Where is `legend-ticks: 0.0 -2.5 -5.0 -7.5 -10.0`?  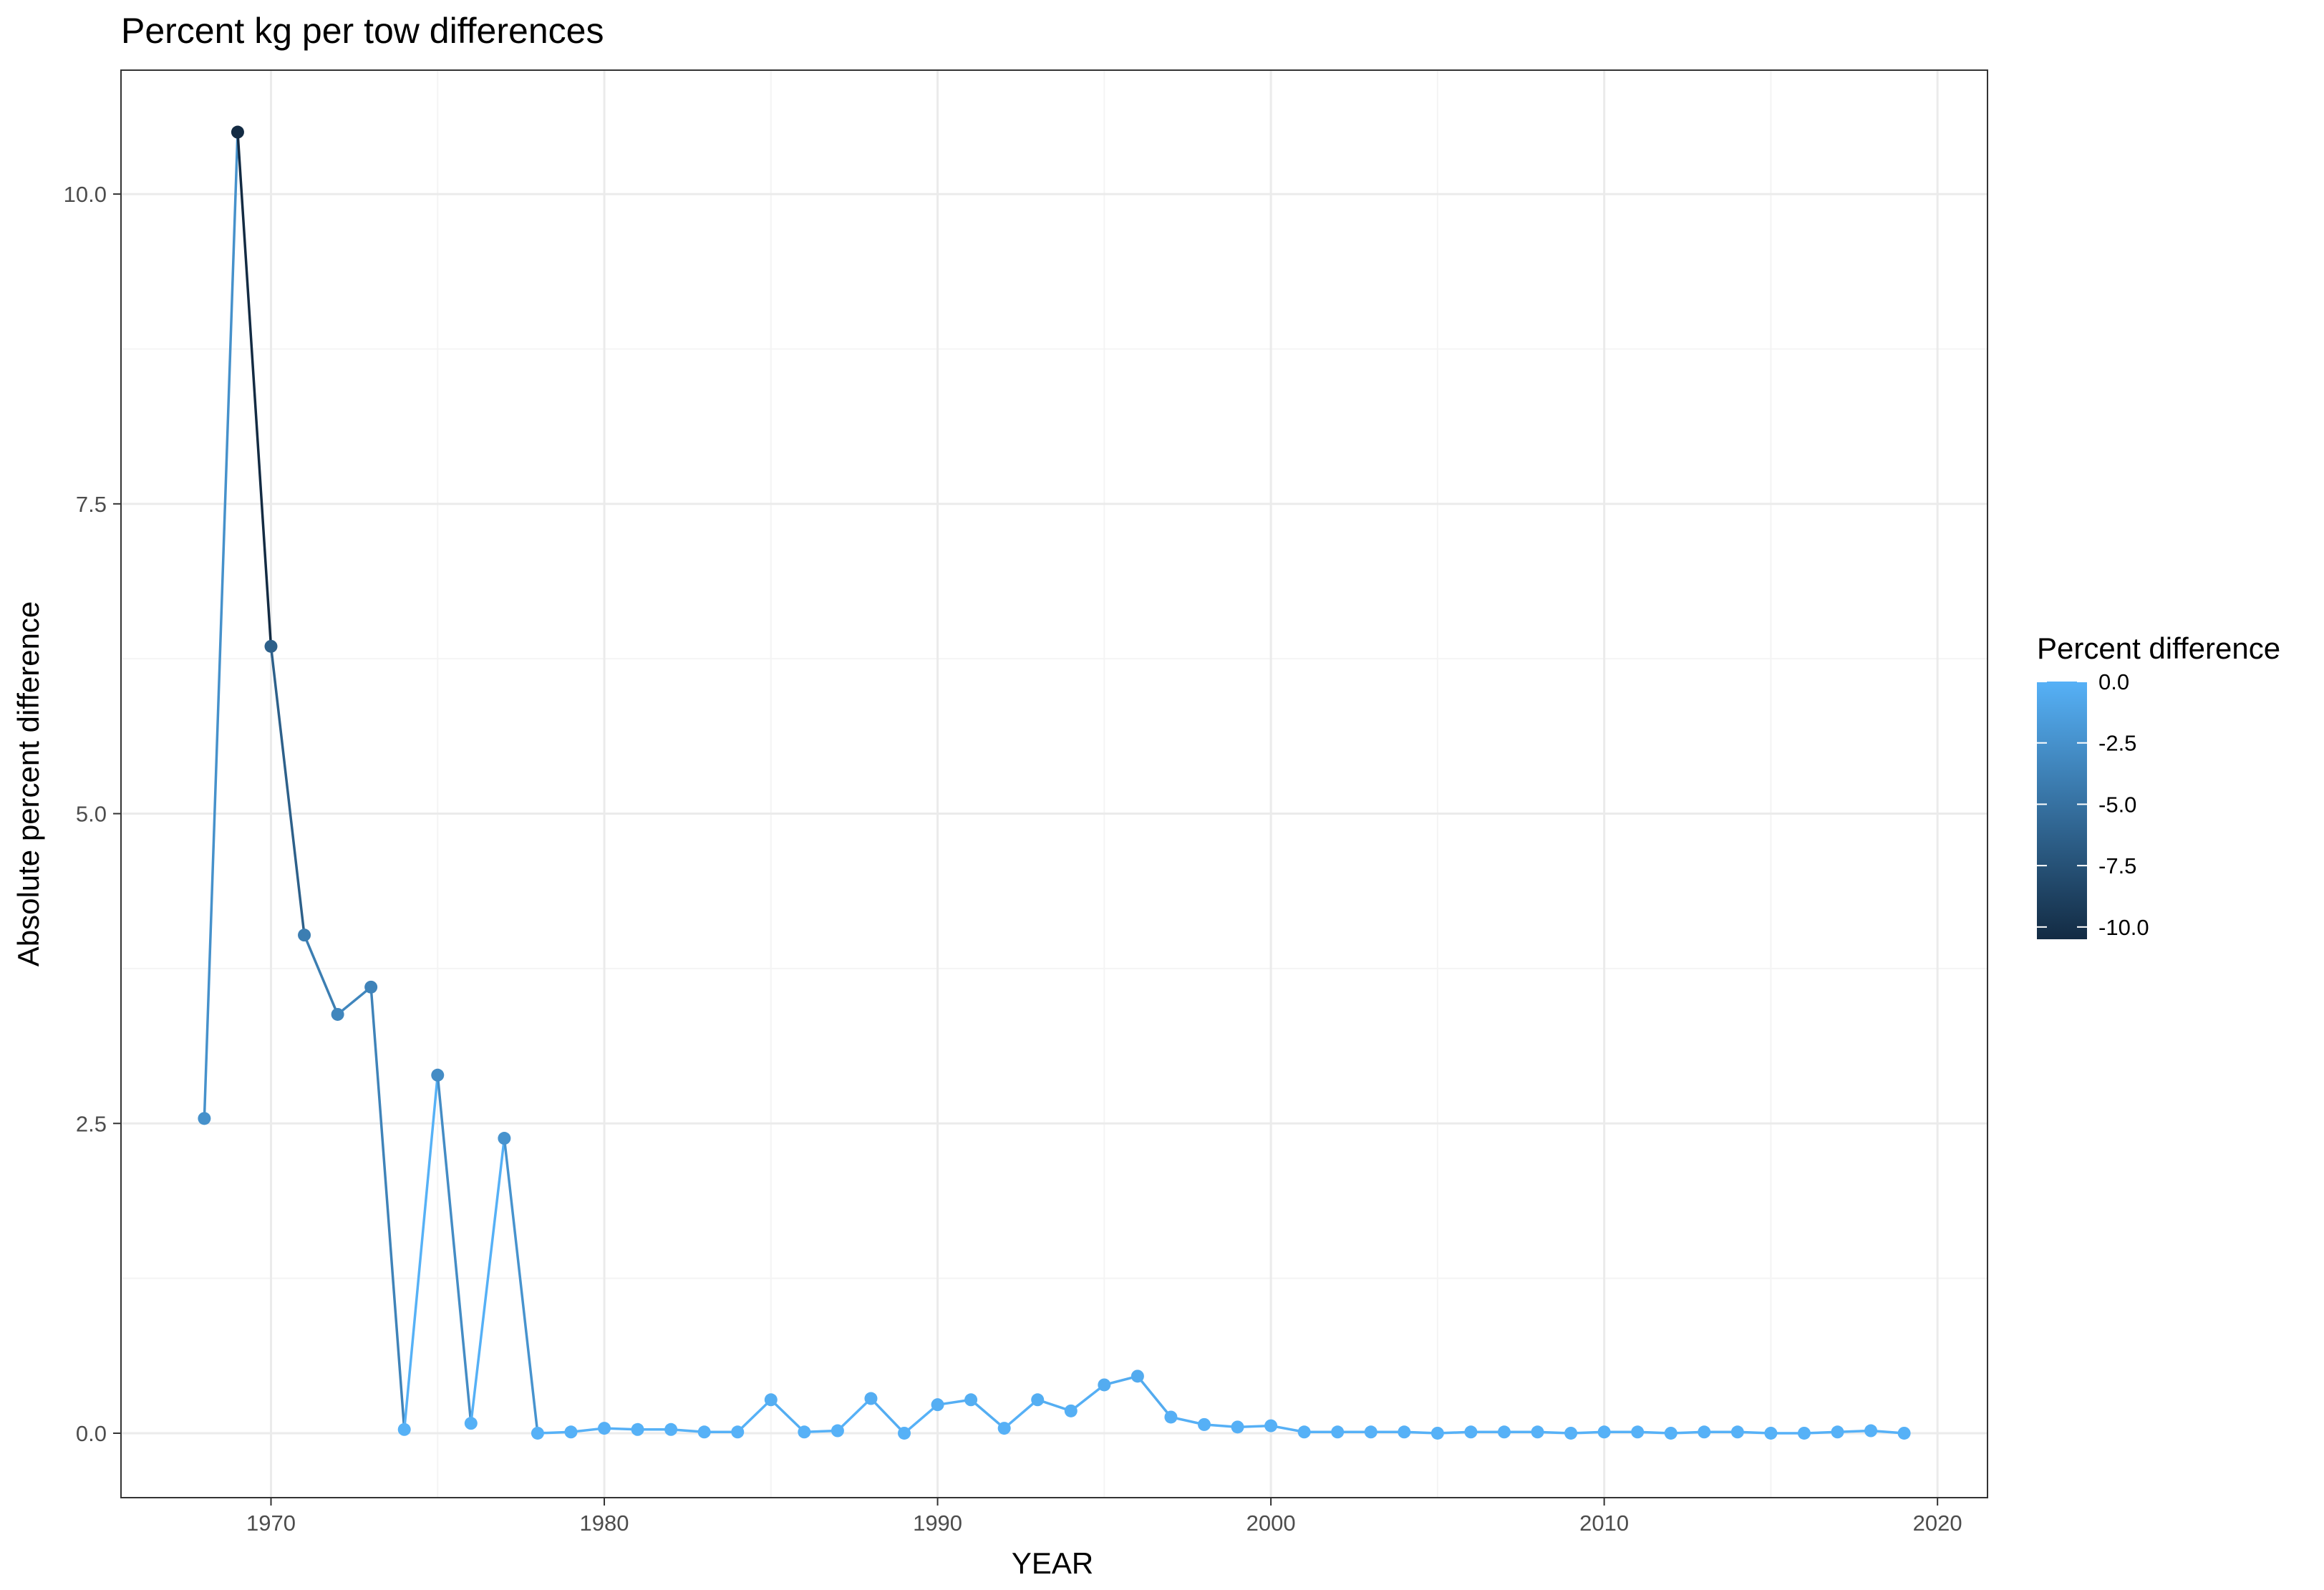
legend-ticks: 0.0 -2.5 -5.0 -7.5 -10.0 is located at coordinates (2093, 804).